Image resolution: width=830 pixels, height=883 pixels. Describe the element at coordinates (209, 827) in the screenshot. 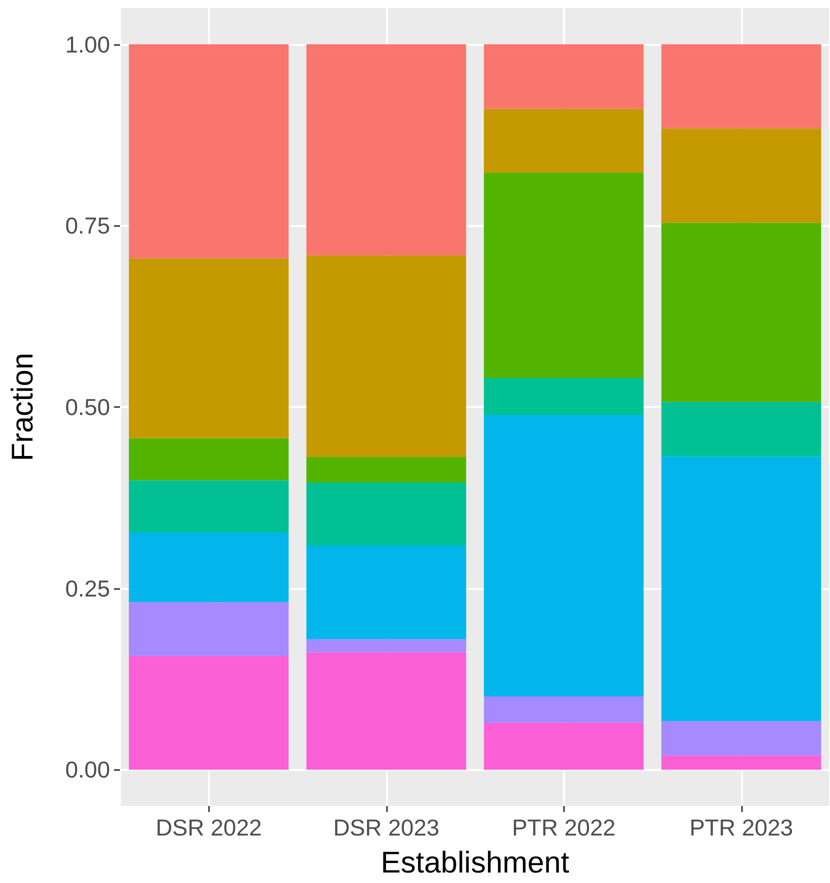

I see `x-tick-label: DSR 2022` at that location.